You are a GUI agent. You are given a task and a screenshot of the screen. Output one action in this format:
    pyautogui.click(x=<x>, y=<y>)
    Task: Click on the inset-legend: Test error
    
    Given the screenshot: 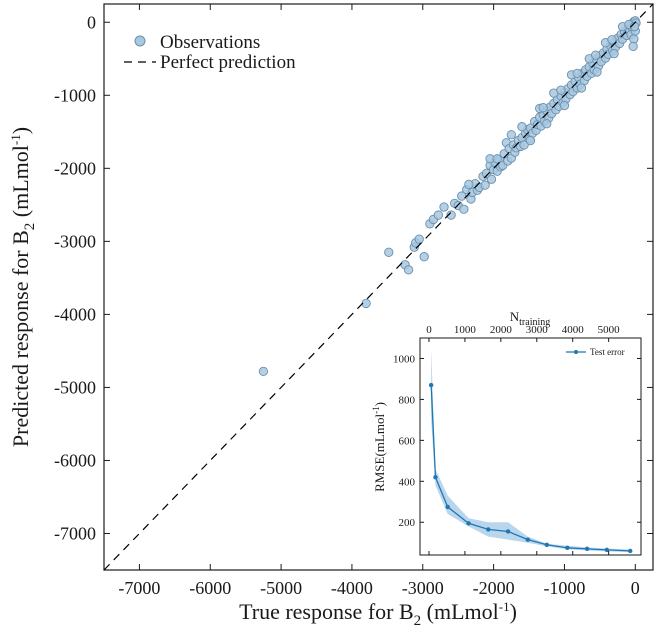 What is the action you would take?
    pyautogui.click(x=595, y=352)
    